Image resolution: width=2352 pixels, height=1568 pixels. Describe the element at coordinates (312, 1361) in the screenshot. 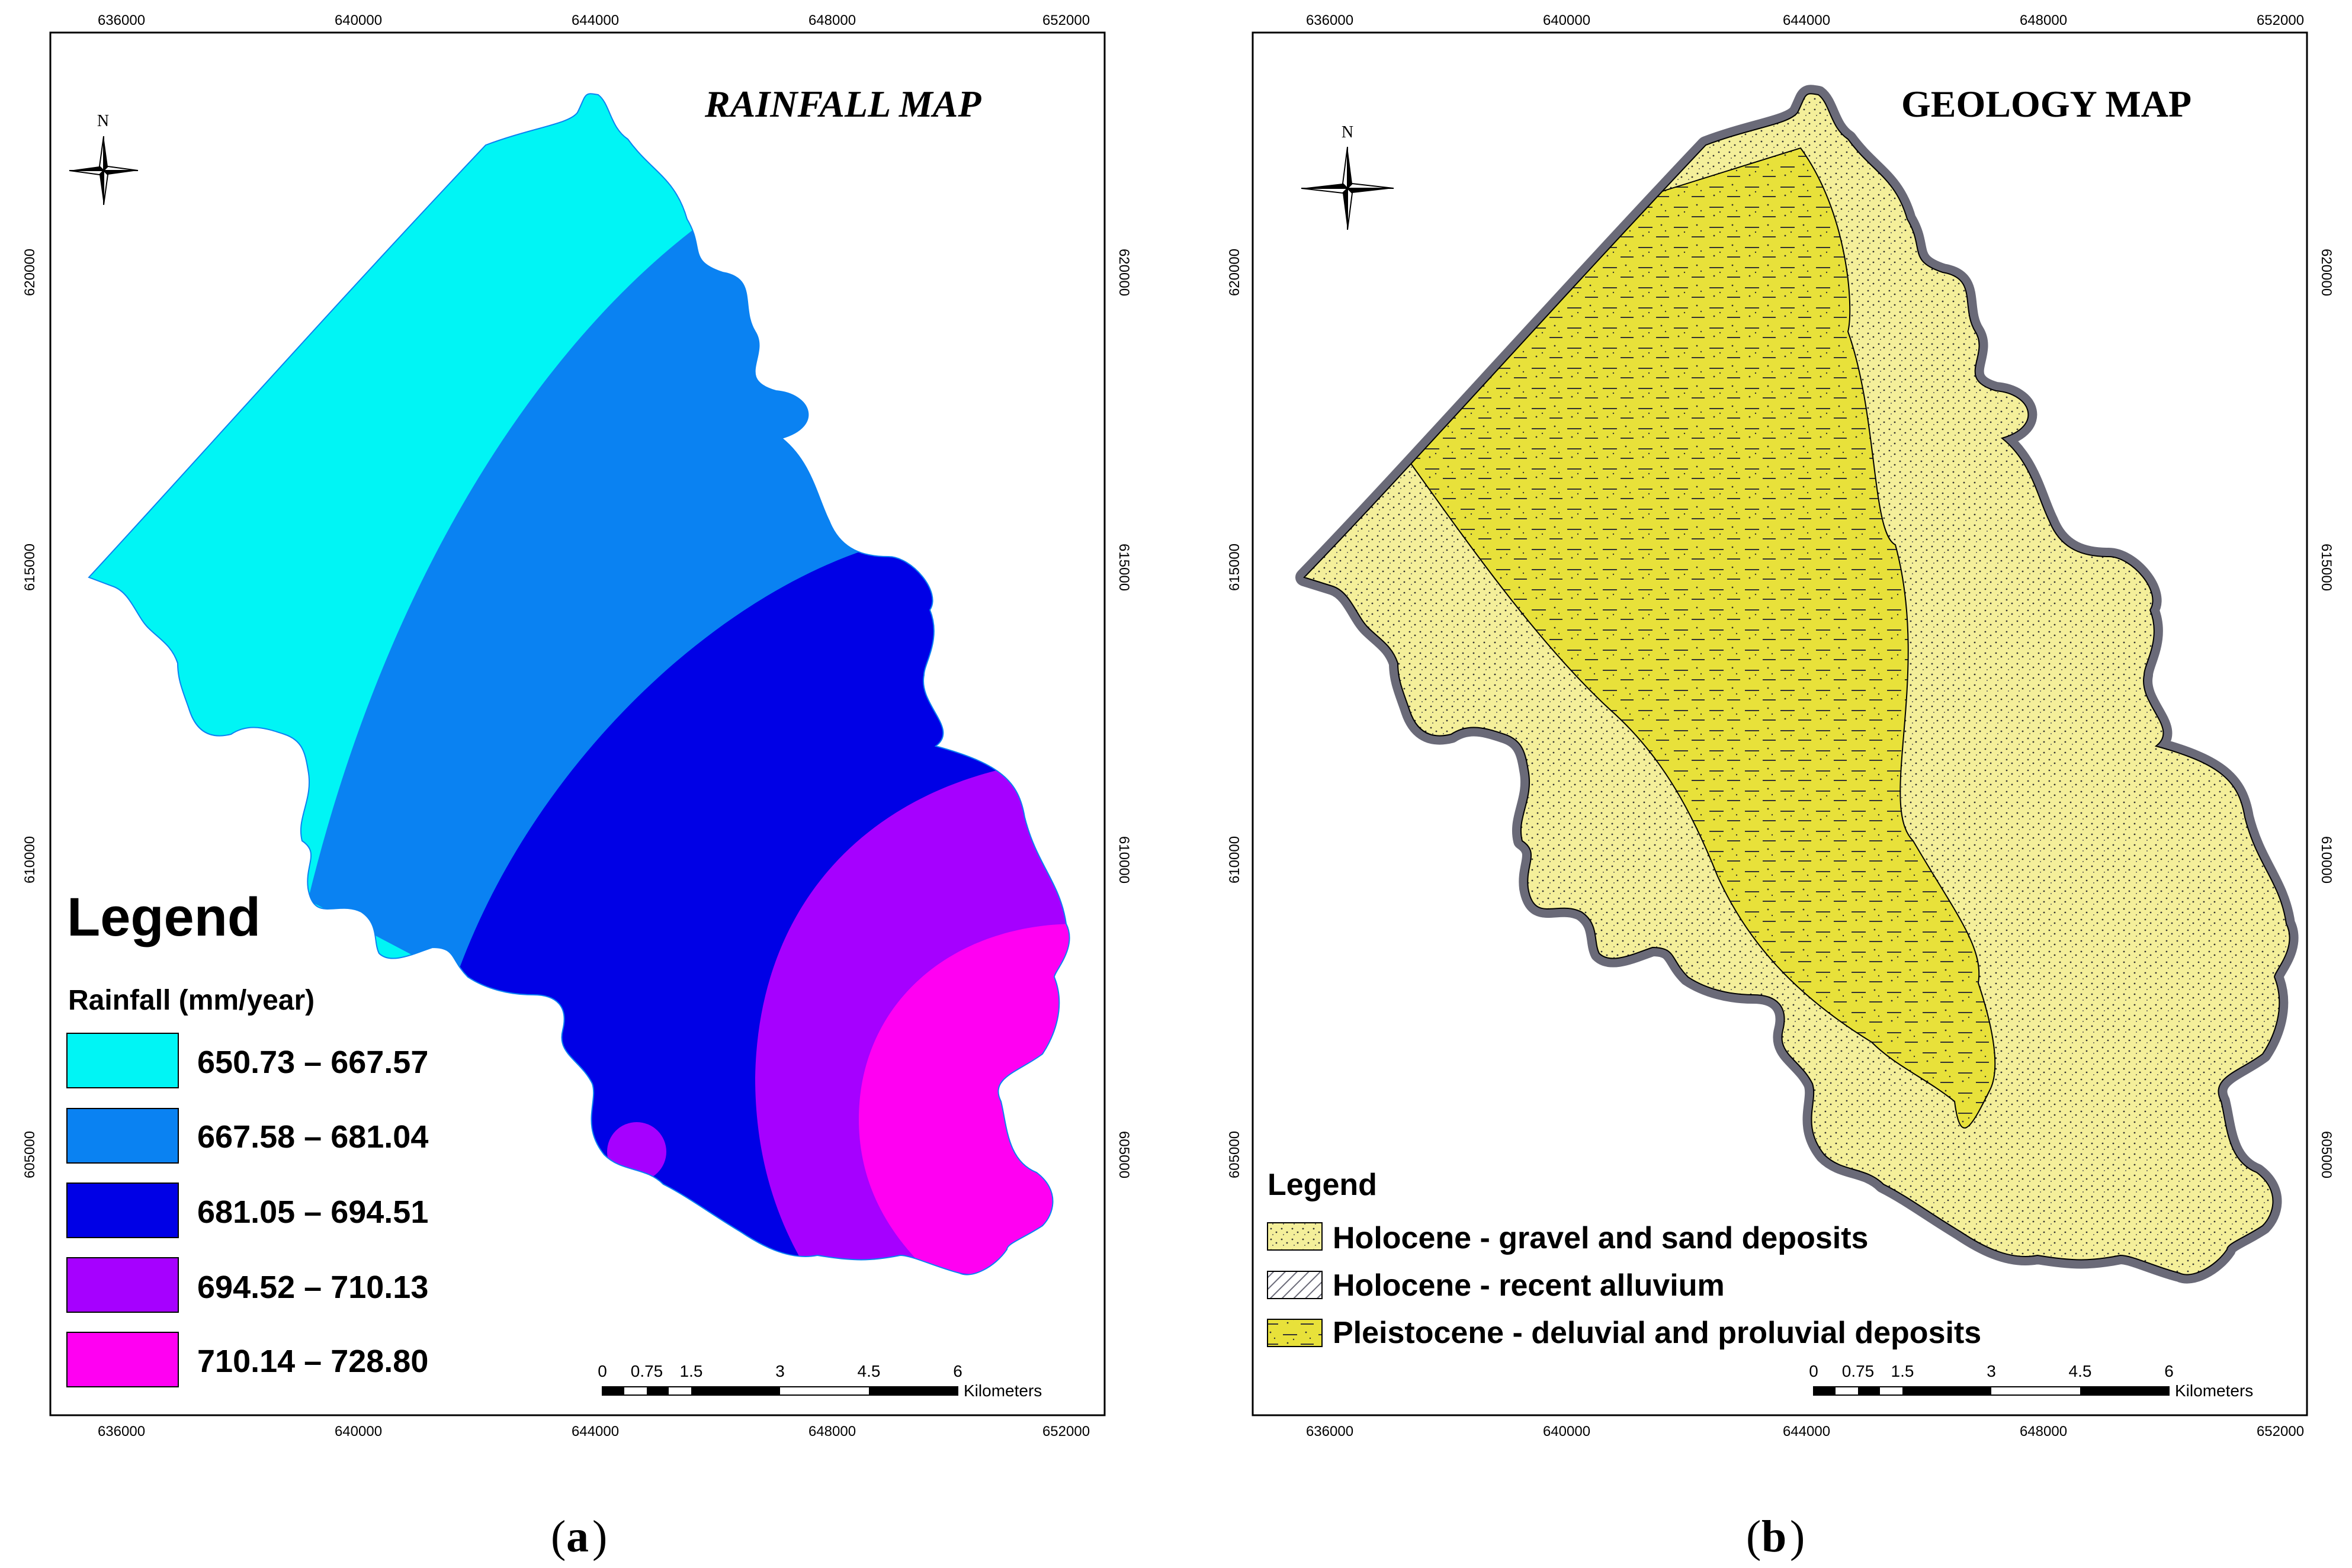

I see `legend-item-label: 710.14 – 728.80` at that location.